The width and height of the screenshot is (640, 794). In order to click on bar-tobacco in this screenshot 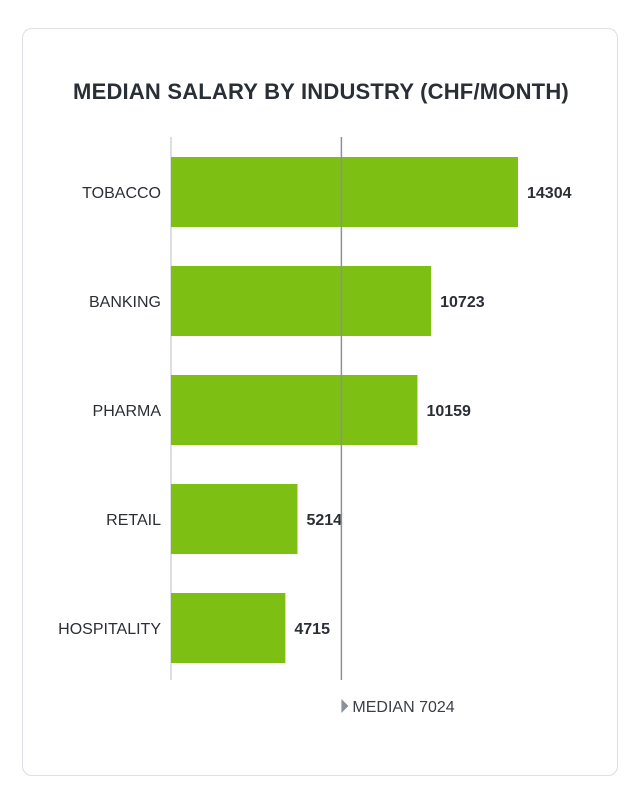, I will do `click(344, 192)`.